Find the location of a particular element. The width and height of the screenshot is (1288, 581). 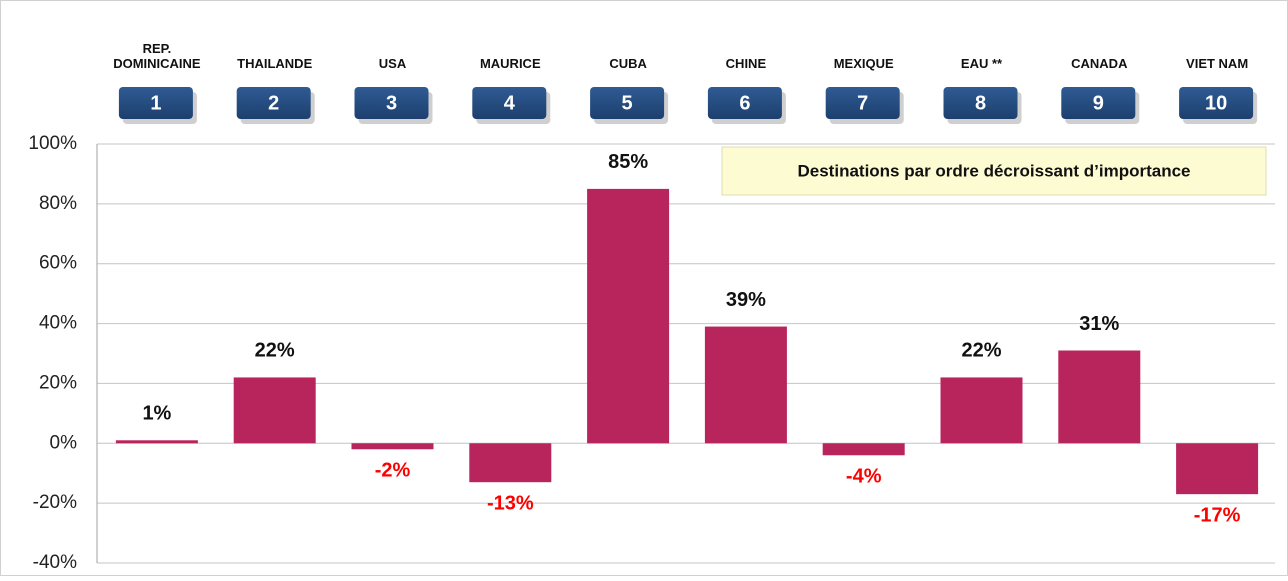

y-tick-label: 20% is located at coordinates (58, 382).